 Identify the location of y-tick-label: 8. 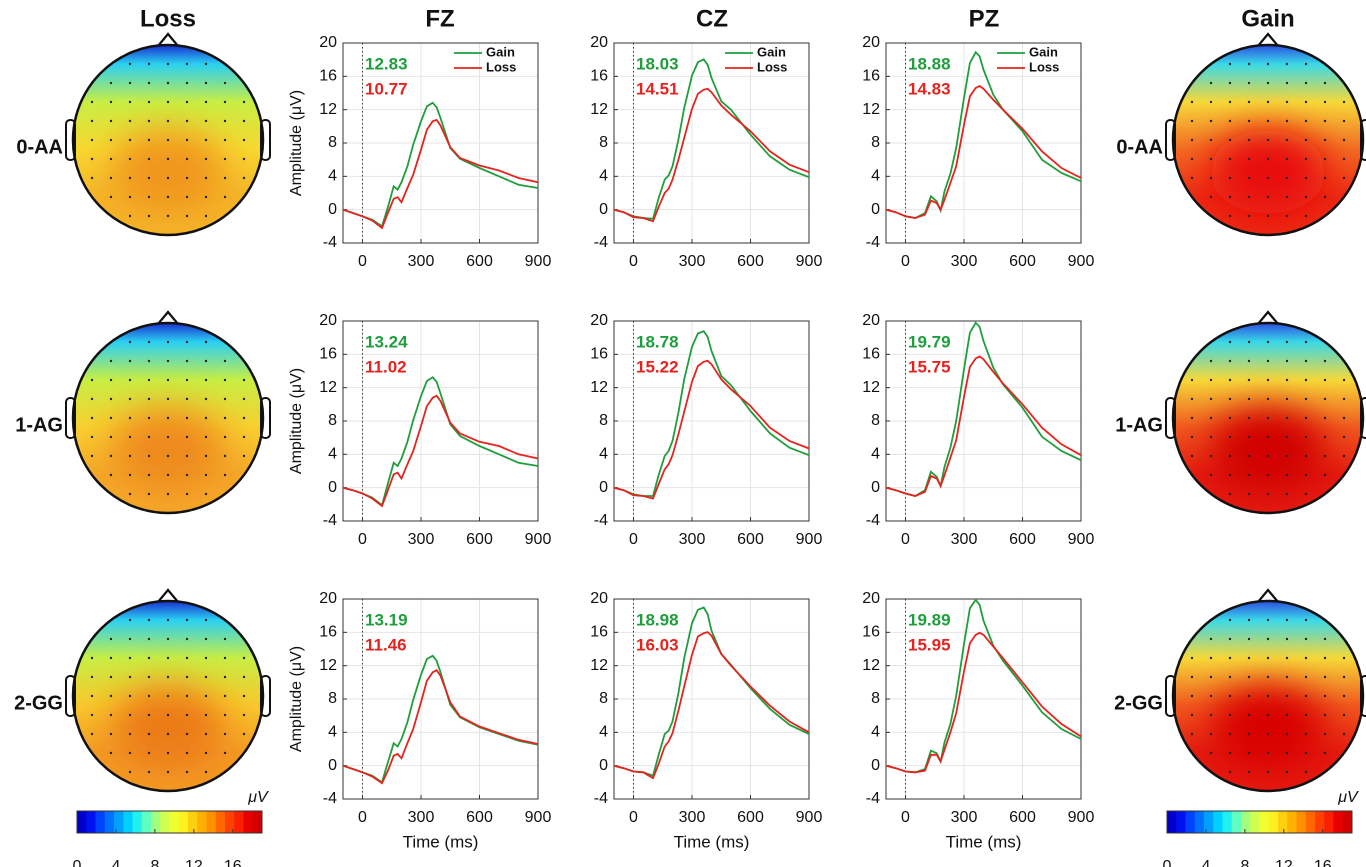
(875, 698).